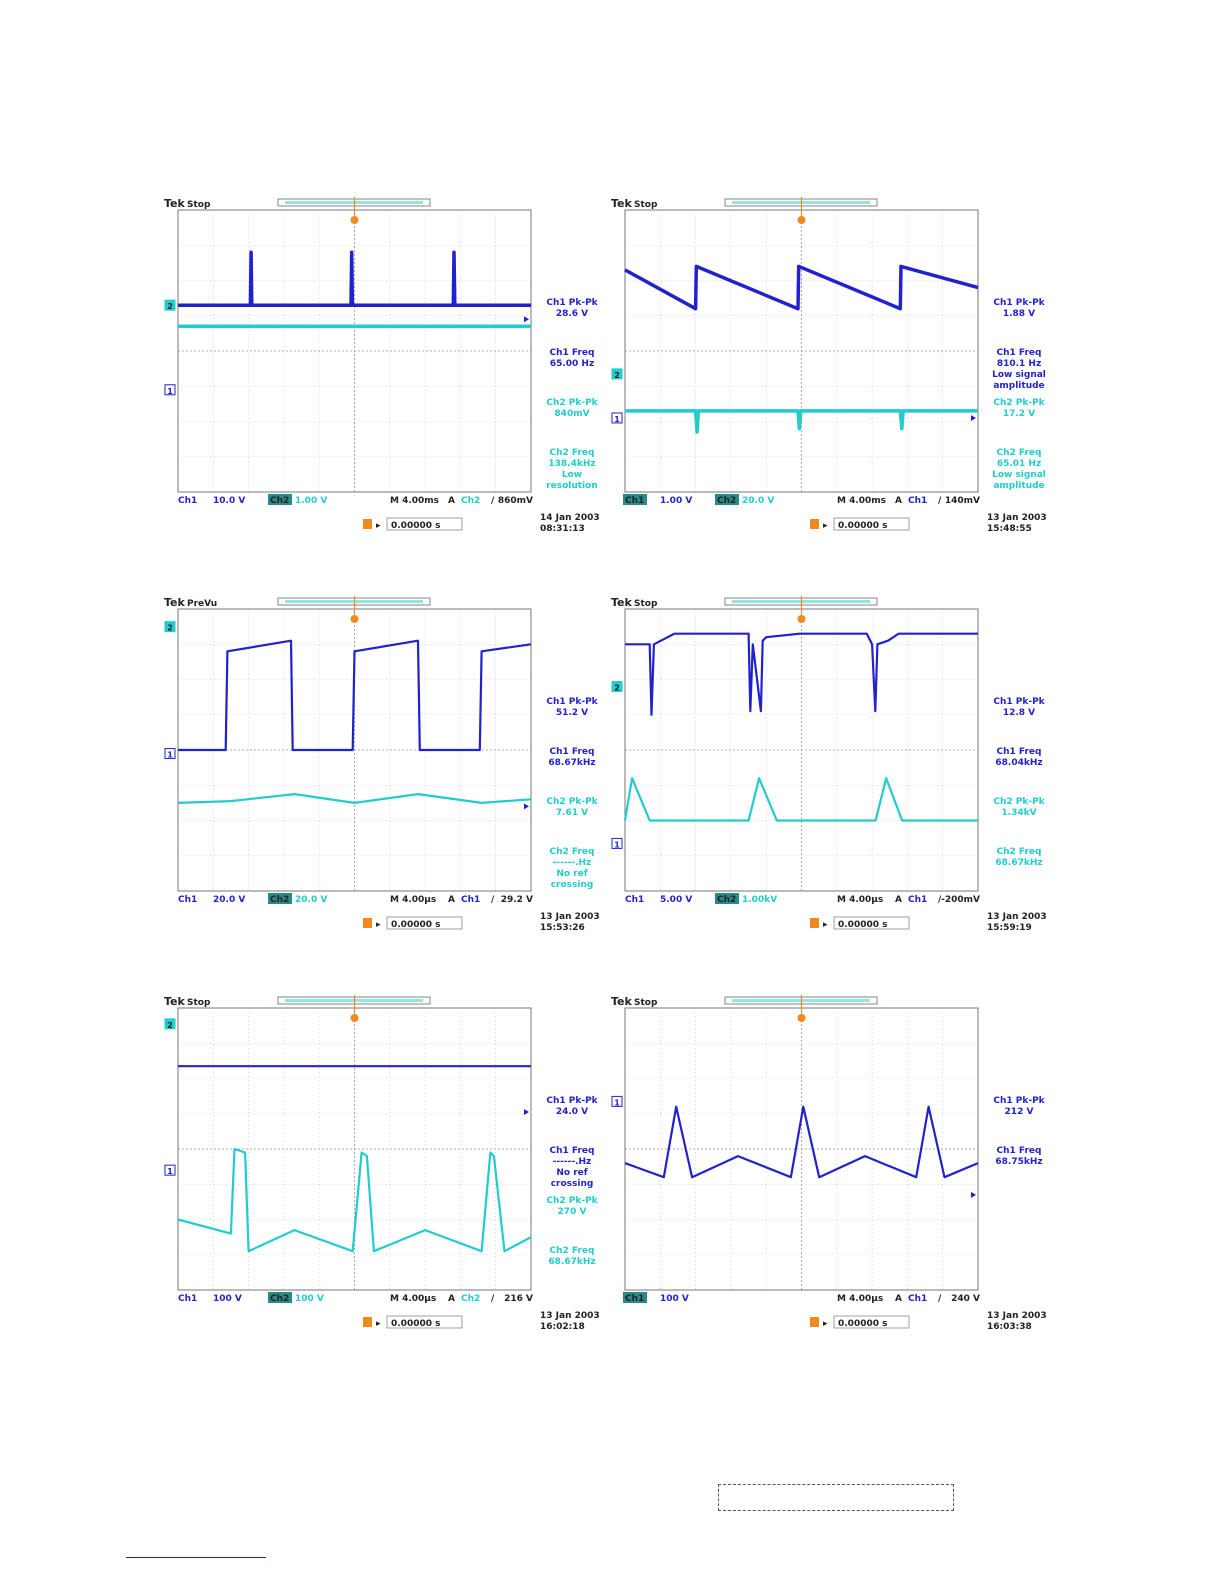 The height and width of the screenshot is (1584, 1224). What do you see at coordinates (571, 763) in the screenshot?
I see `measurement-value: 68.67kHz` at bounding box center [571, 763].